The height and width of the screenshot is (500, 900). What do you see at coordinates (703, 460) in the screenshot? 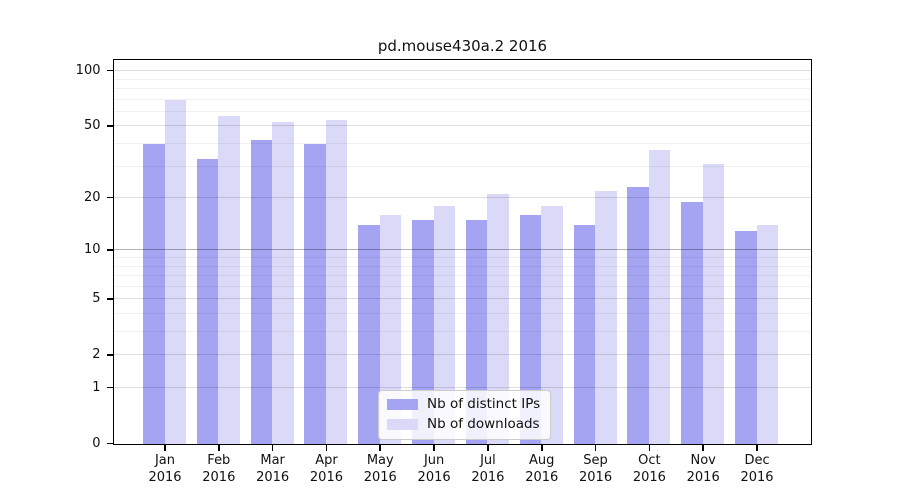
I see `x-label-month: Nov` at bounding box center [703, 460].